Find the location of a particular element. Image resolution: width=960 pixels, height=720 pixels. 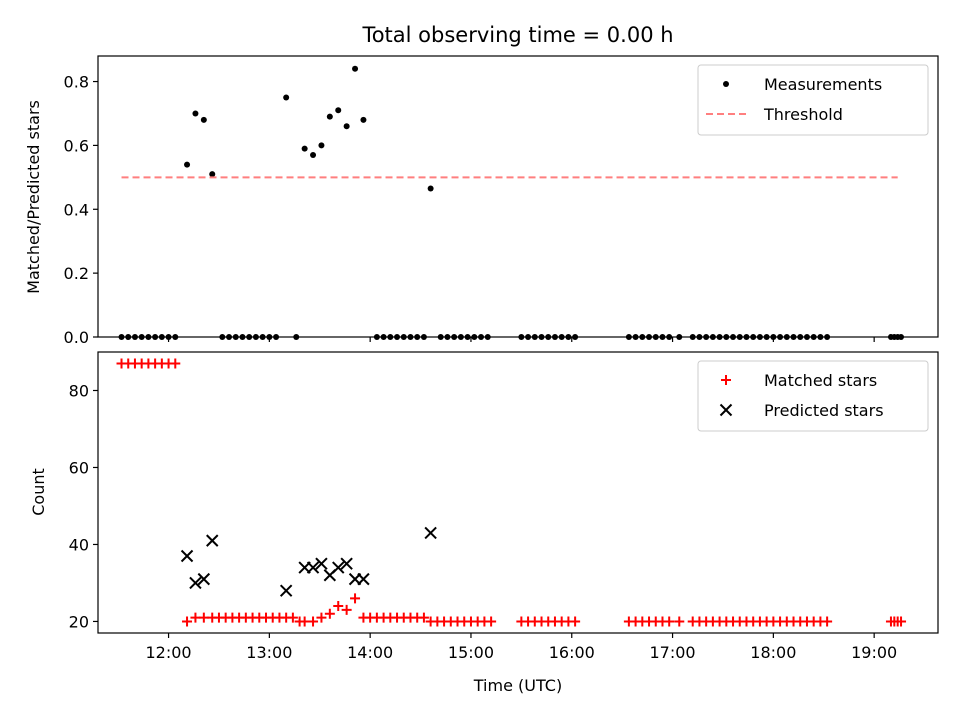

top-legend: Measurements Threshold is located at coordinates (813, 100).